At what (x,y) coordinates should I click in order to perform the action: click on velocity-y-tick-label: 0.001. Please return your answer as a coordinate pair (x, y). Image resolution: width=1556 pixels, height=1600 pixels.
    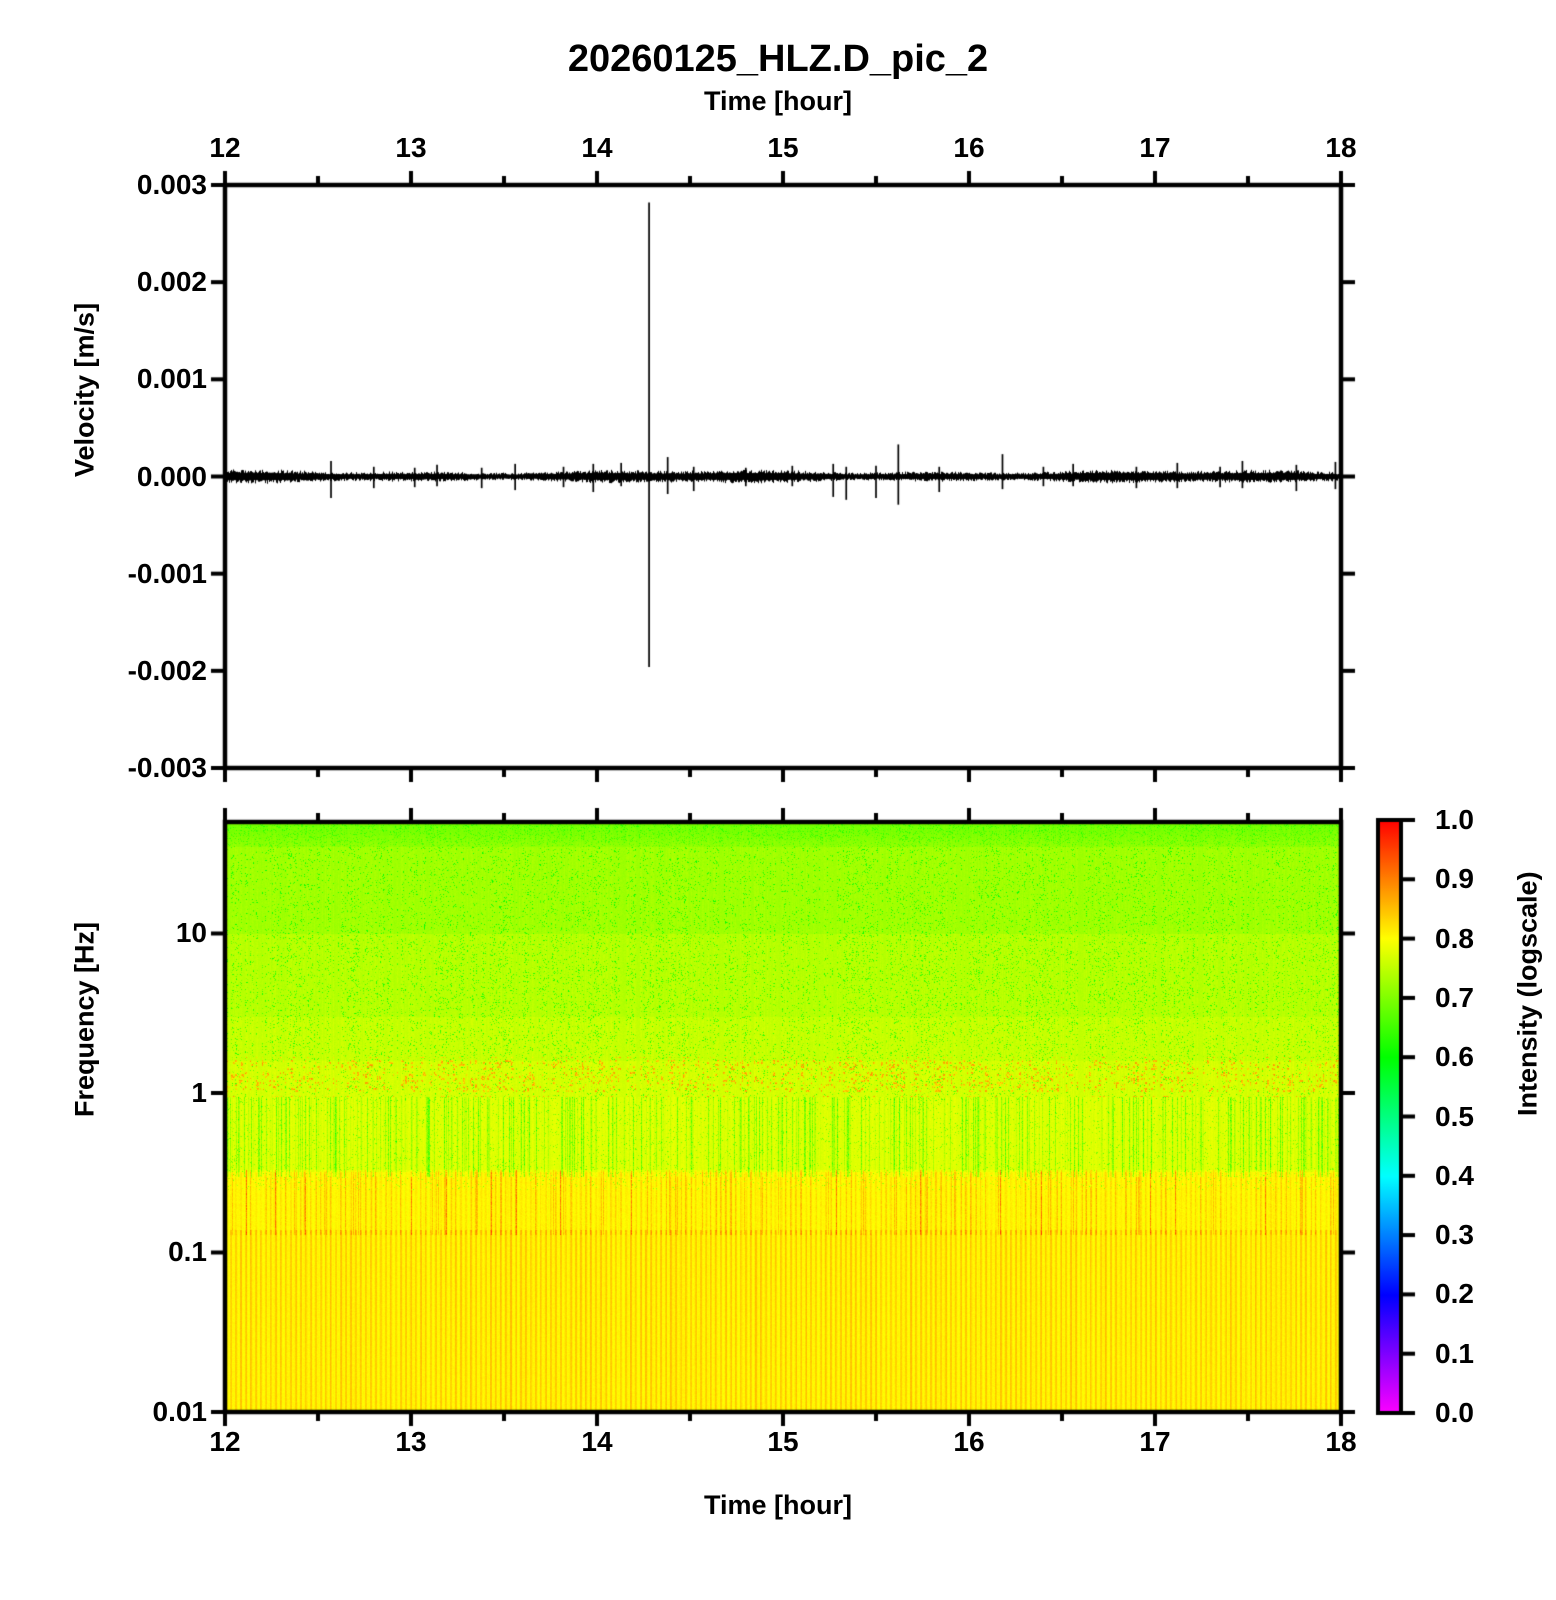
    Looking at the image, I should click on (171, 379).